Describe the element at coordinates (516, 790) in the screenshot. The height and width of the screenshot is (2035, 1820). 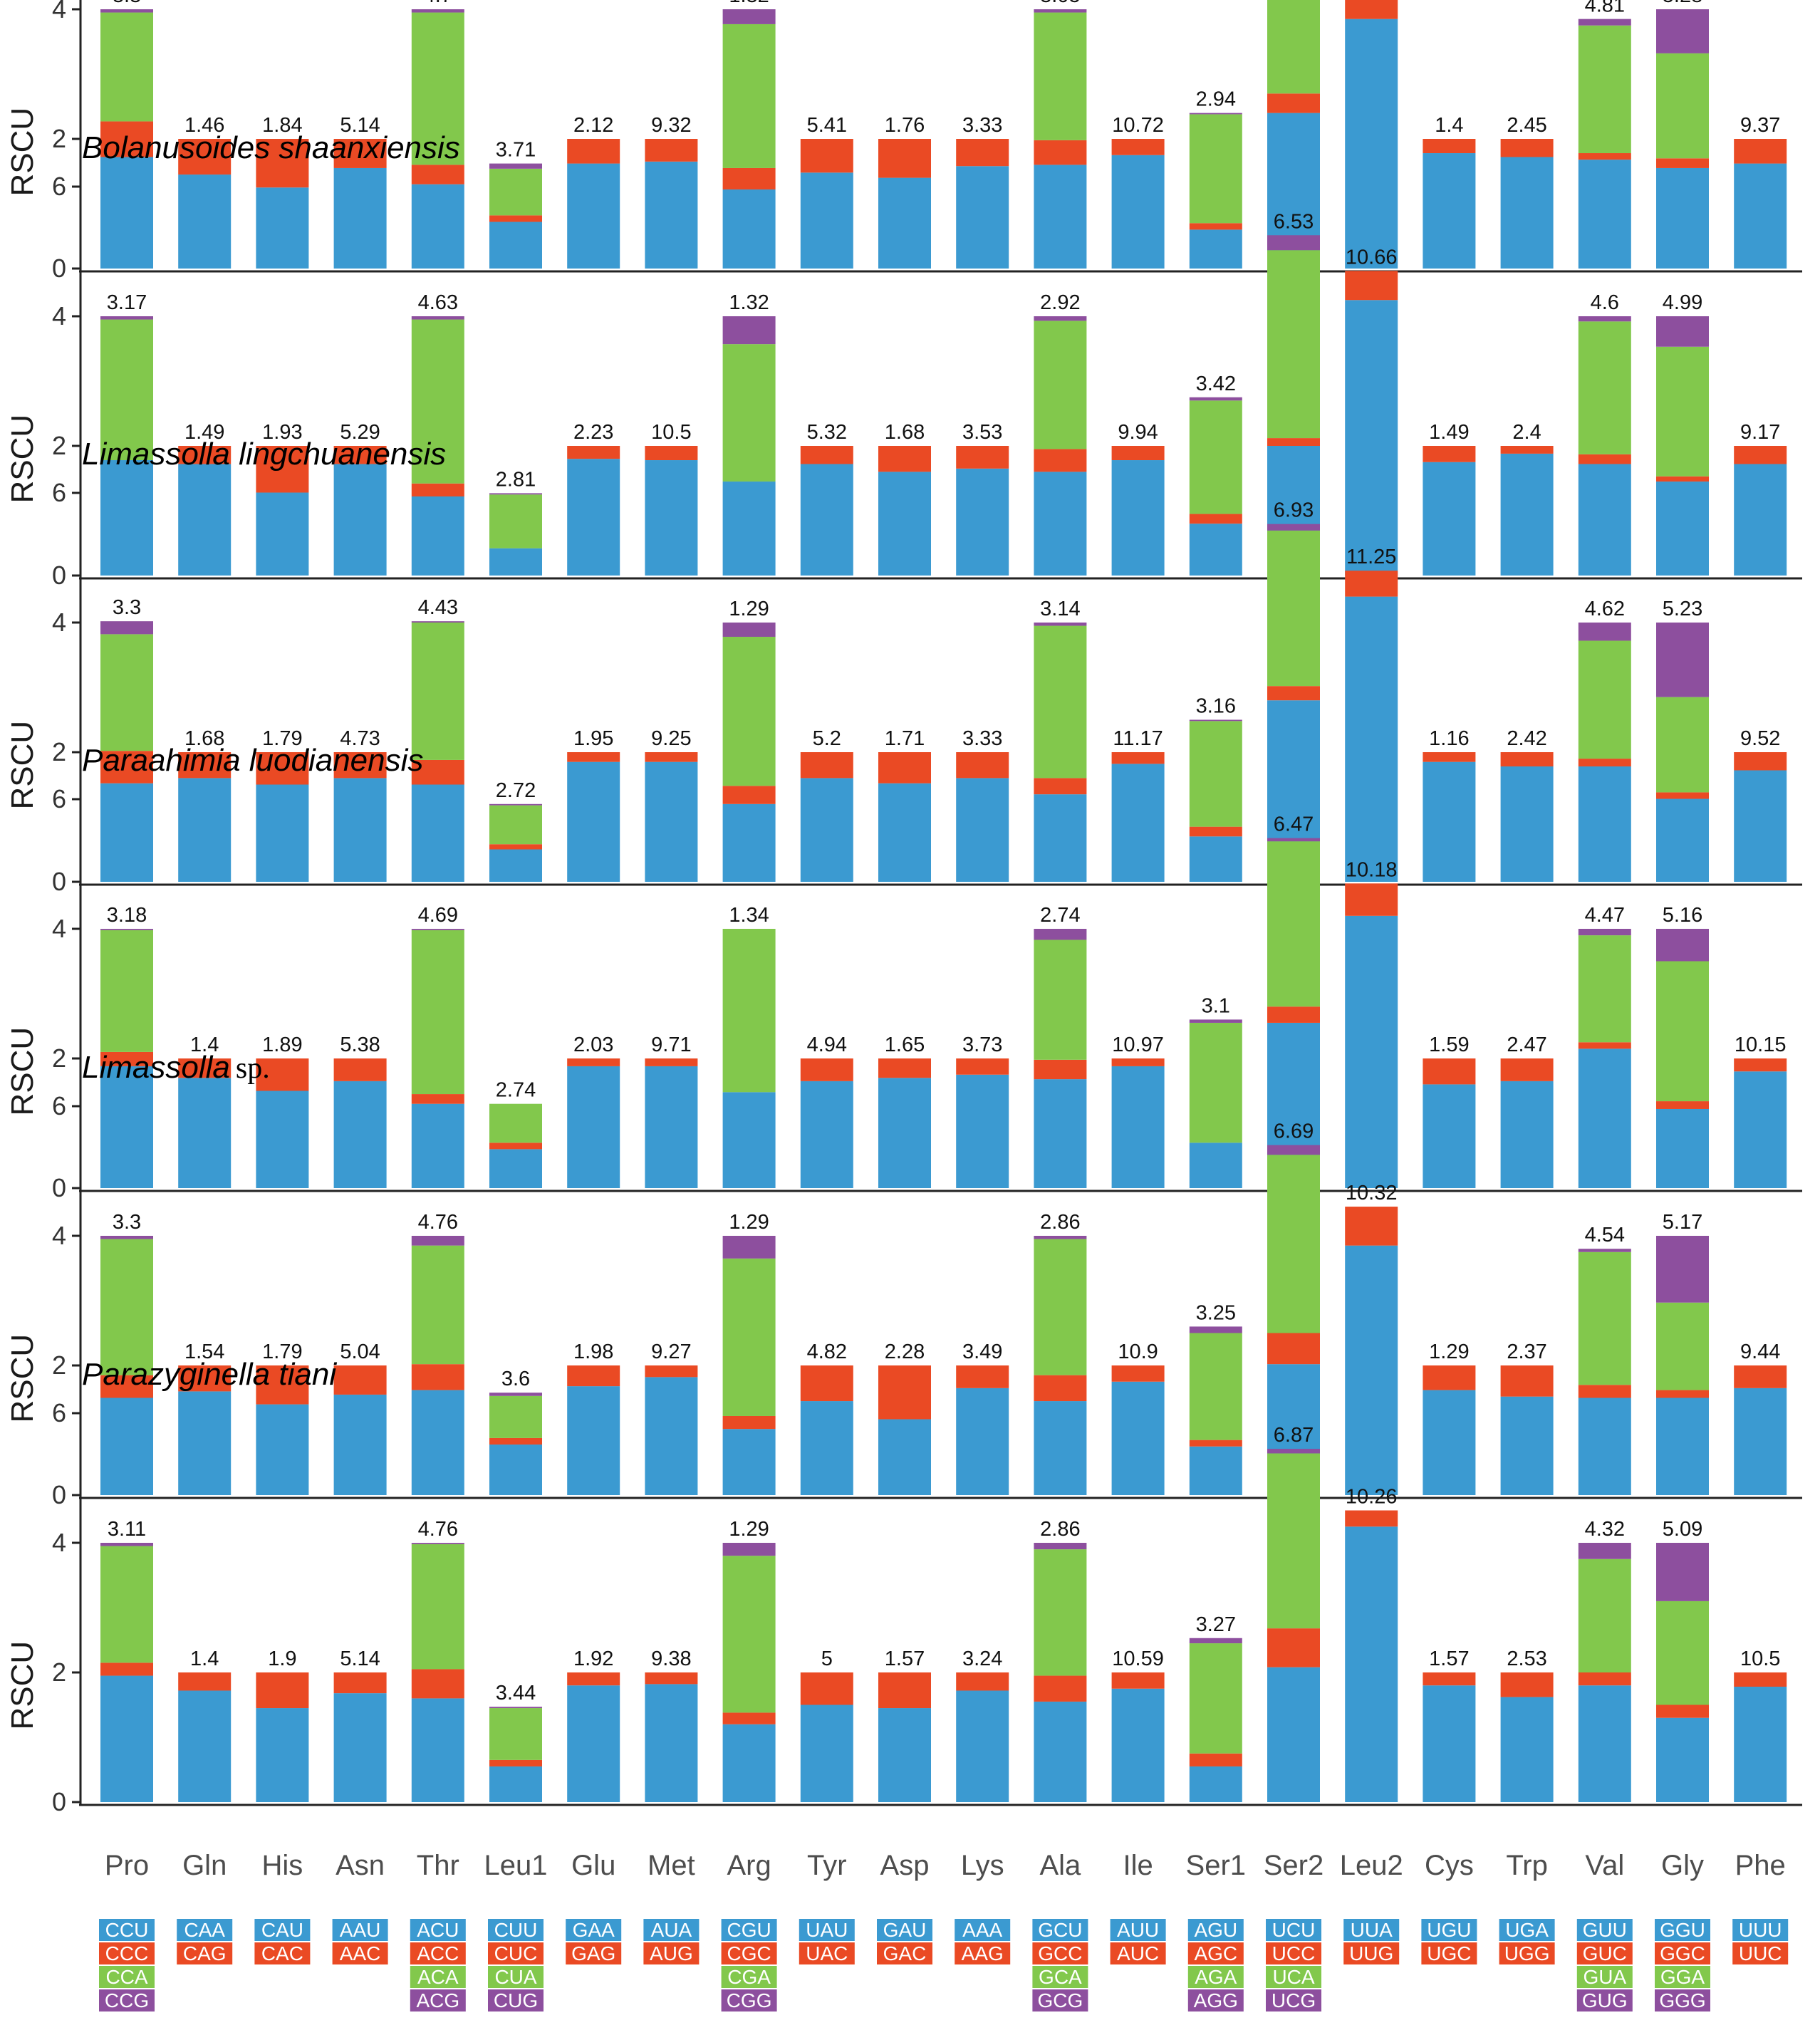
I see `bar-value-label: 2.72` at that location.